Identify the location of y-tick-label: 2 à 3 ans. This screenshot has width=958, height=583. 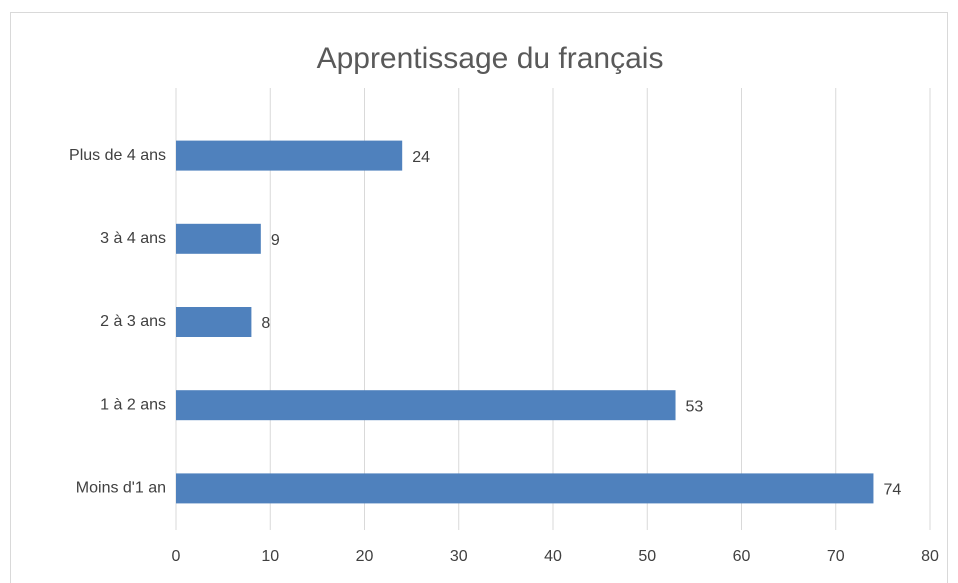
(133, 321).